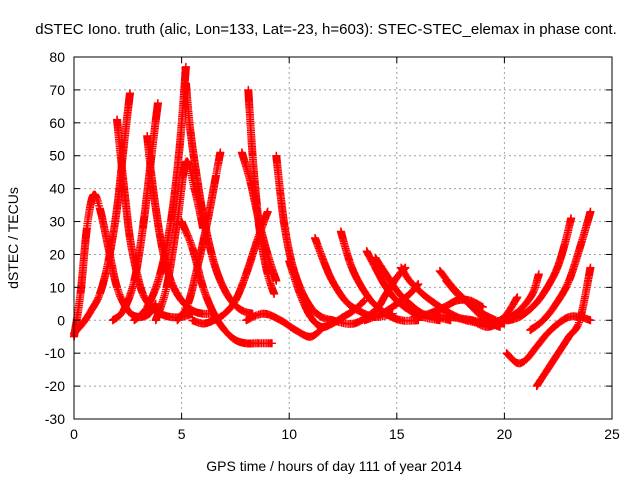 The height and width of the screenshot is (480, 640). Describe the element at coordinates (182, 434) in the screenshot. I see `x-tick-label: 5` at that location.